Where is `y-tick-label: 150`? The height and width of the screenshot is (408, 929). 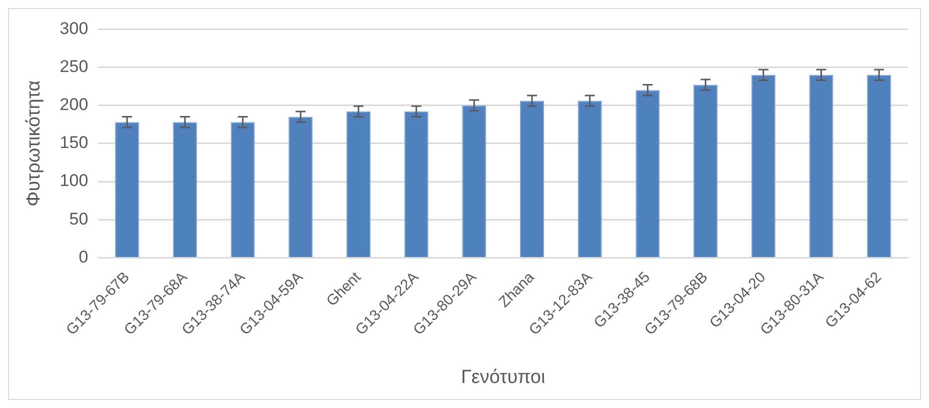 y-tick-label: 150 is located at coordinates (74, 142).